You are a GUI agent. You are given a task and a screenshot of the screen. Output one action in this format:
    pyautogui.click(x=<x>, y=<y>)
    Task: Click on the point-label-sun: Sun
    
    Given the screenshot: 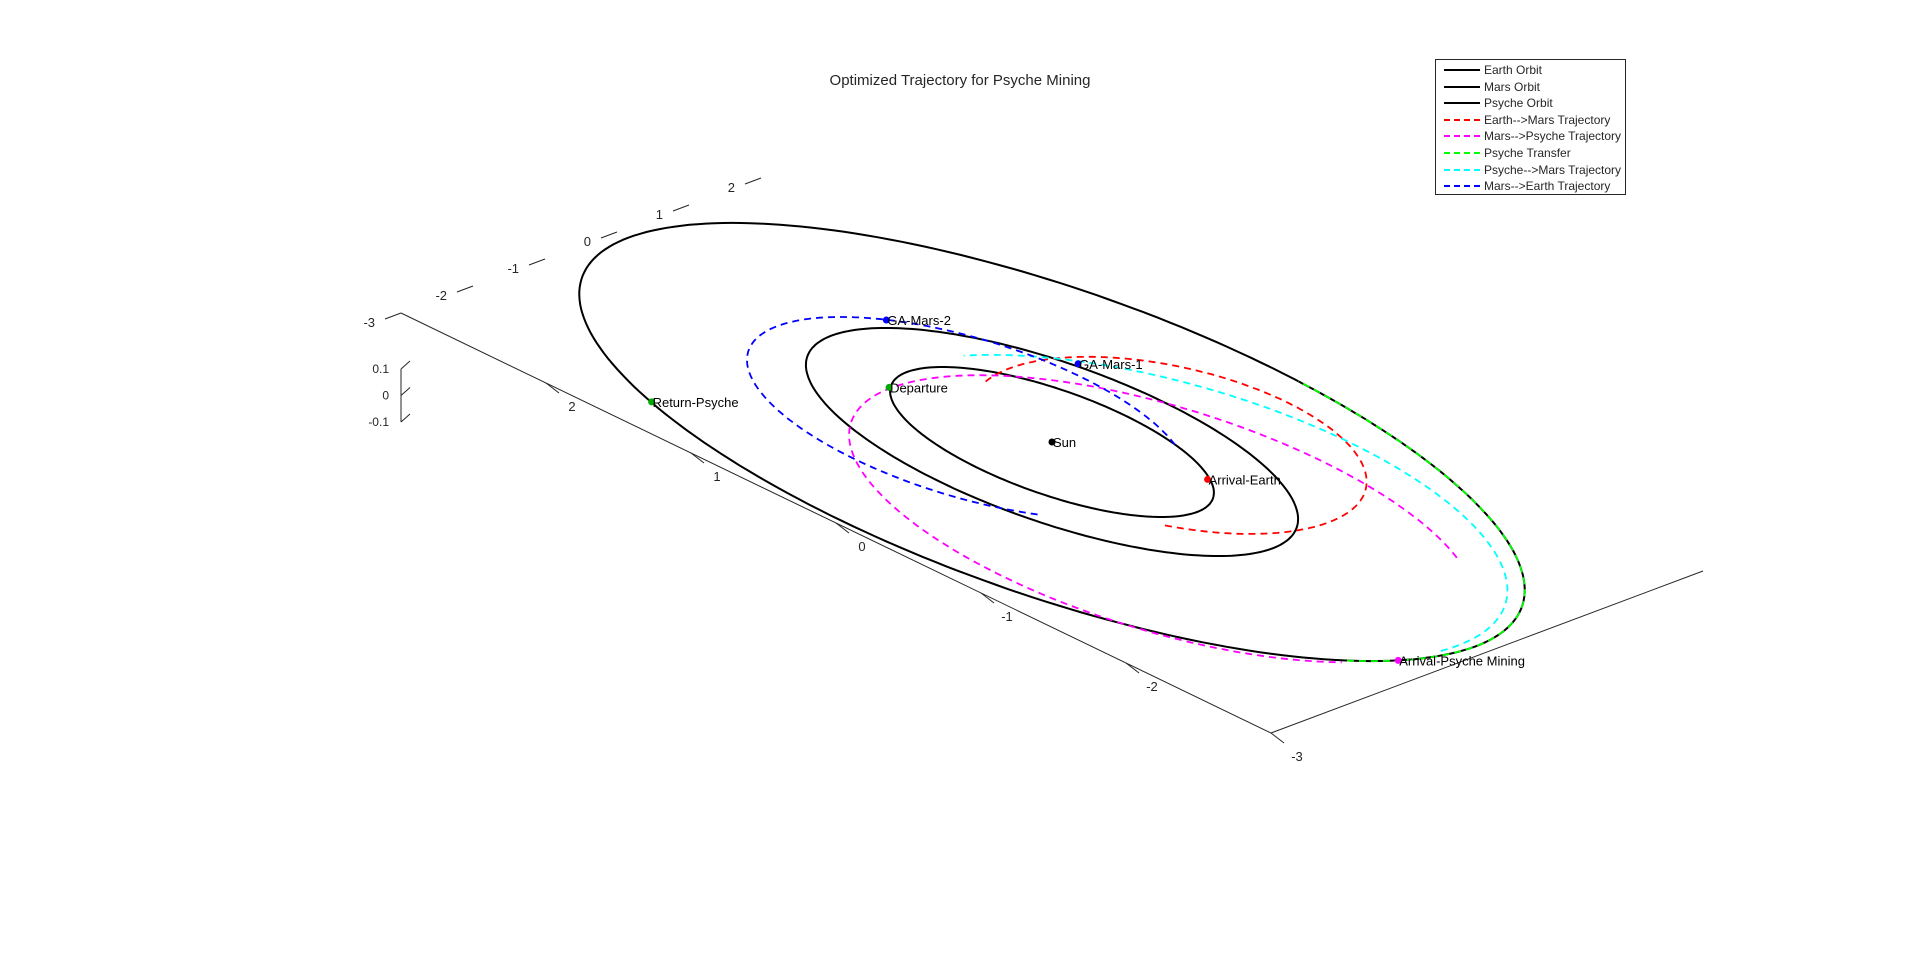 What is the action you would take?
    pyautogui.click(x=1064, y=442)
    